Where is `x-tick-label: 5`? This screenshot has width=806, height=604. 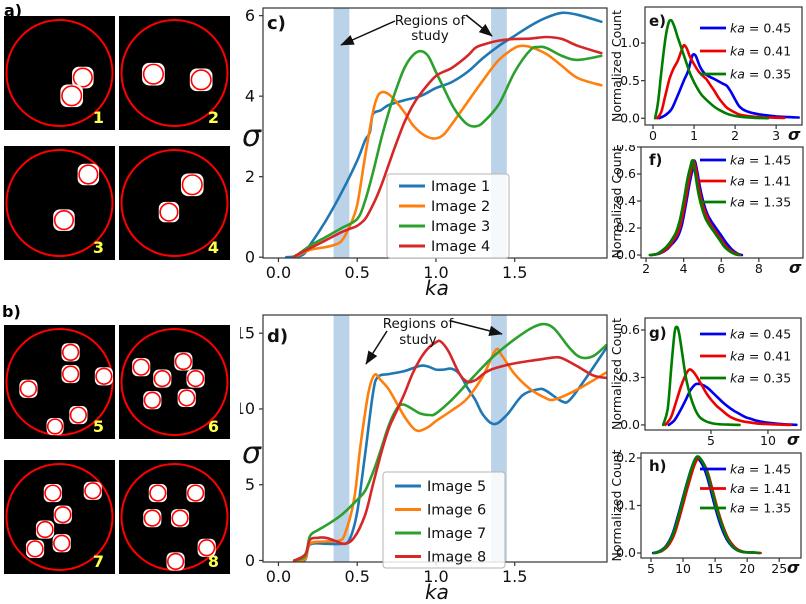 x-tick-label: 5 is located at coordinates (651, 568).